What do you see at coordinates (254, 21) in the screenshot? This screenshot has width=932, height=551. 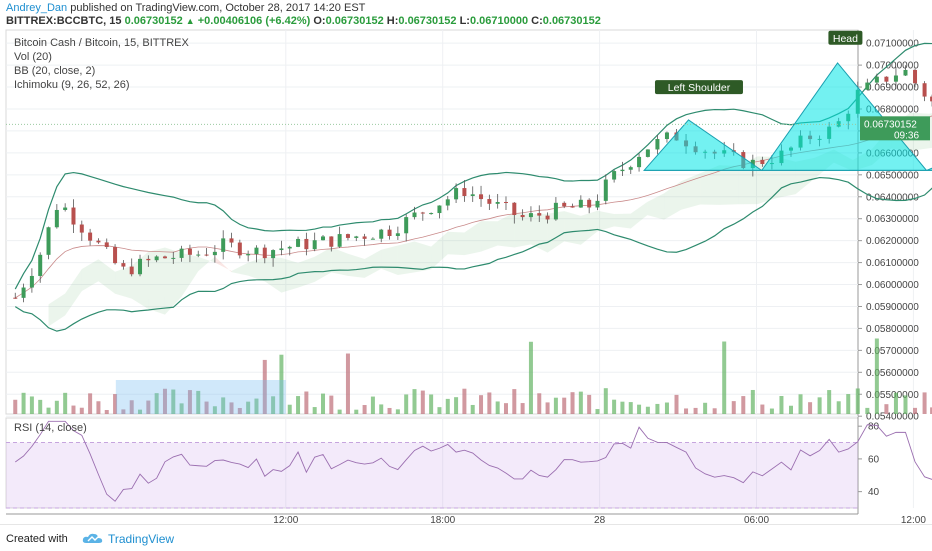 I see `change-value: +0.00406106 (+6.42%)` at bounding box center [254, 21].